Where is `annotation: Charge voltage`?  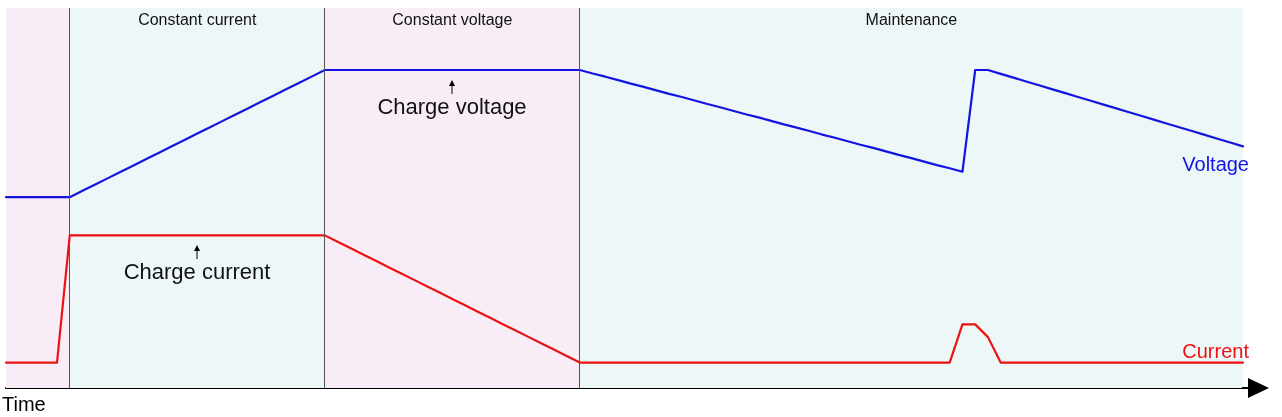
annotation: Charge voltage is located at coordinates (452, 106).